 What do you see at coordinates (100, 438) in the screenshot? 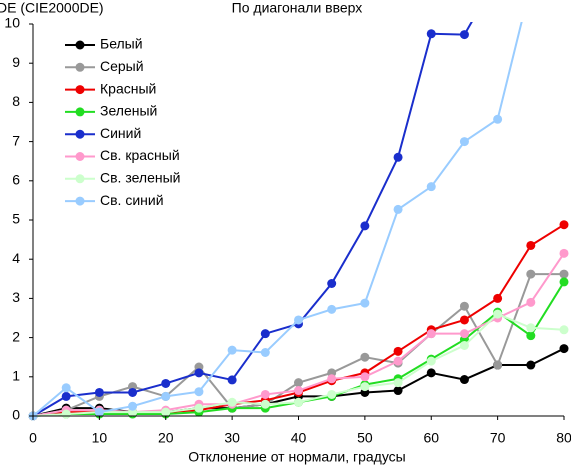
I see `x-tick-label: 10` at bounding box center [100, 438].